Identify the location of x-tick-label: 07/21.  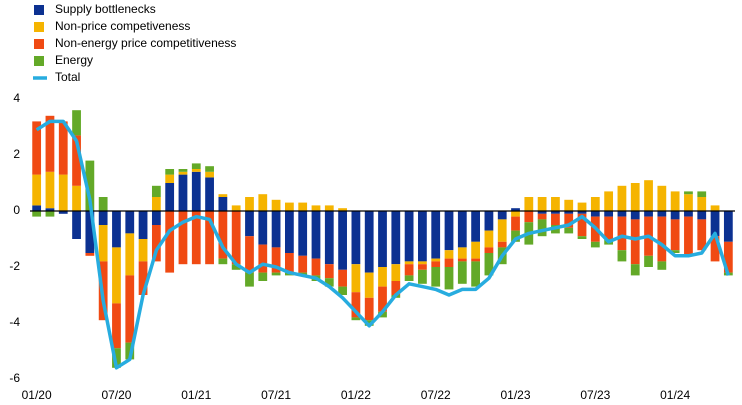
(276, 395).